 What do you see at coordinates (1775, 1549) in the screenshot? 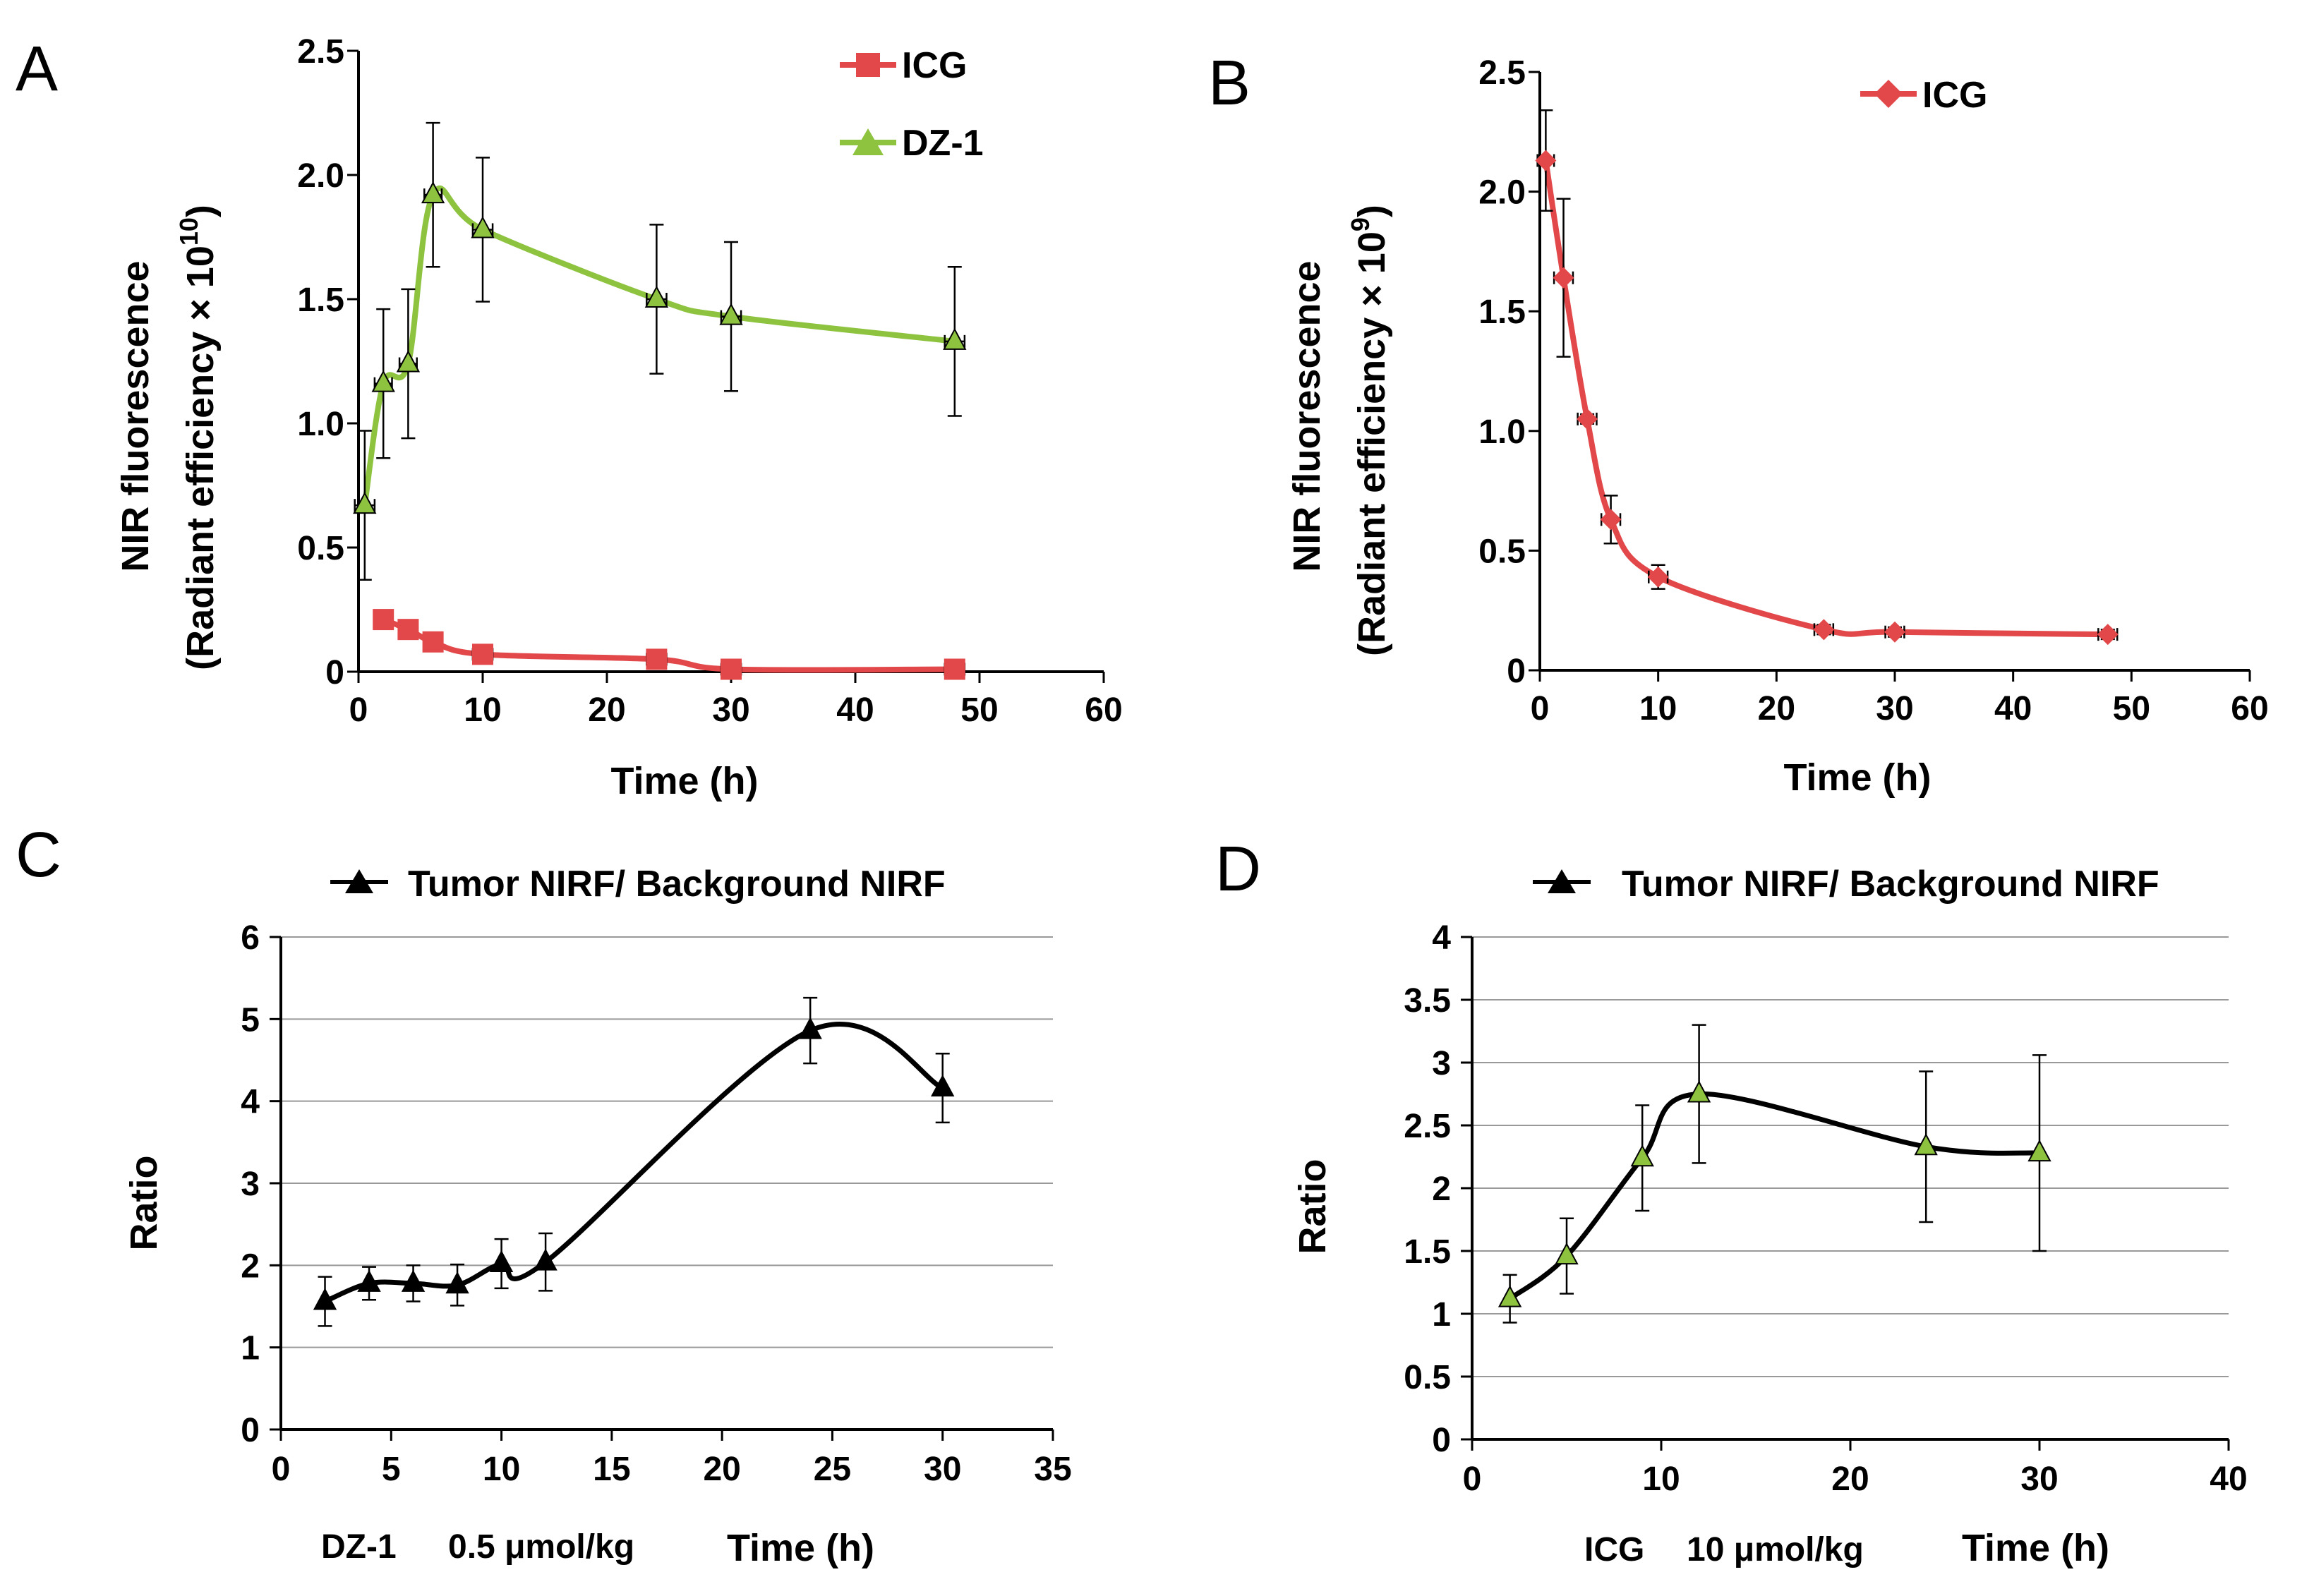
I see `panel-d-dose-label: 10 μmol/kg` at bounding box center [1775, 1549].